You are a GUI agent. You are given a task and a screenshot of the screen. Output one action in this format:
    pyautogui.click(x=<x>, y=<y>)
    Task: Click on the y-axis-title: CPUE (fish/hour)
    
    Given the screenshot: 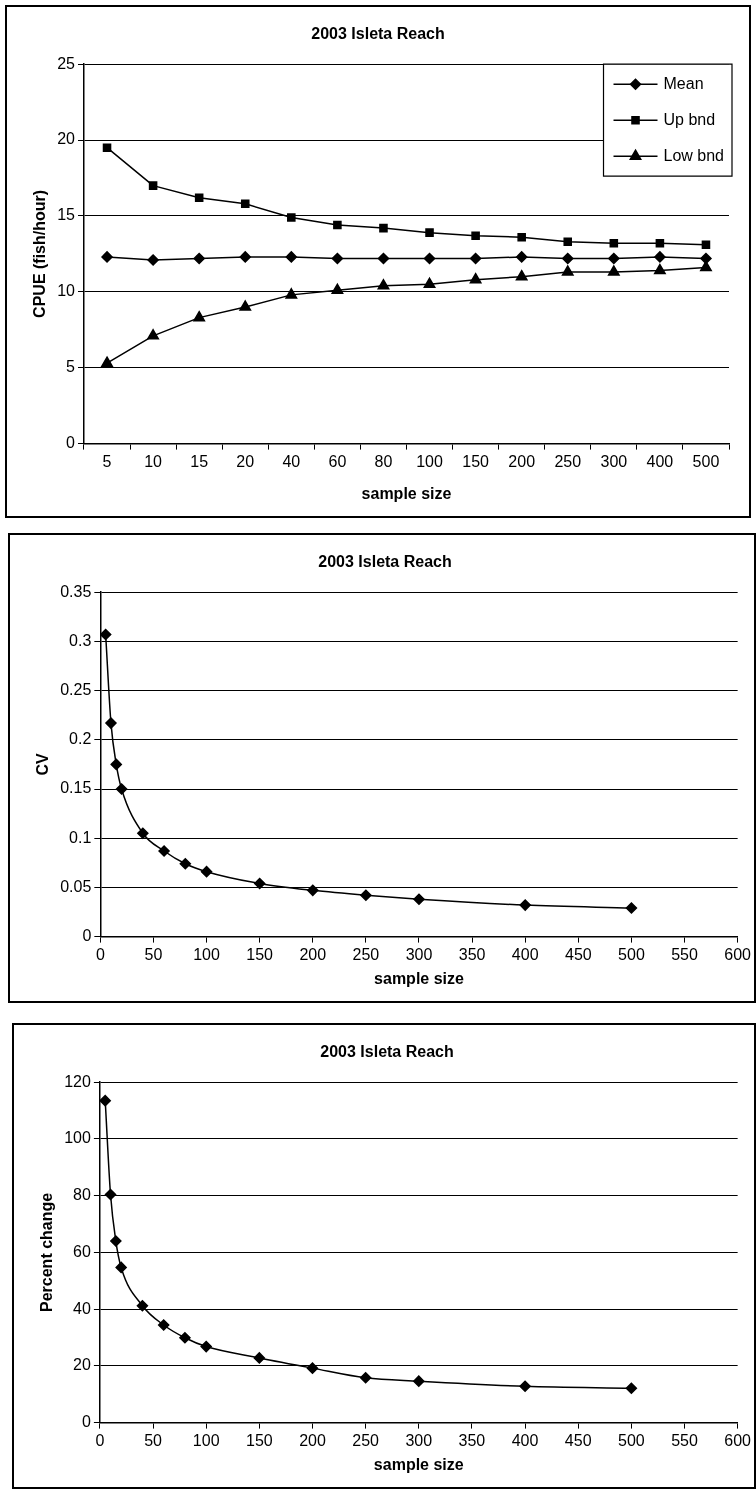 What is the action you would take?
    pyautogui.click(x=40, y=253)
    